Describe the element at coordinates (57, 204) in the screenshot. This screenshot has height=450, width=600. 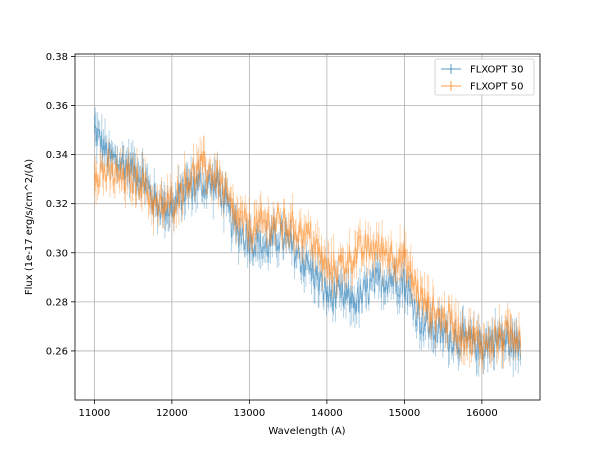
I see `y-tick-label: 0.32` at that location.